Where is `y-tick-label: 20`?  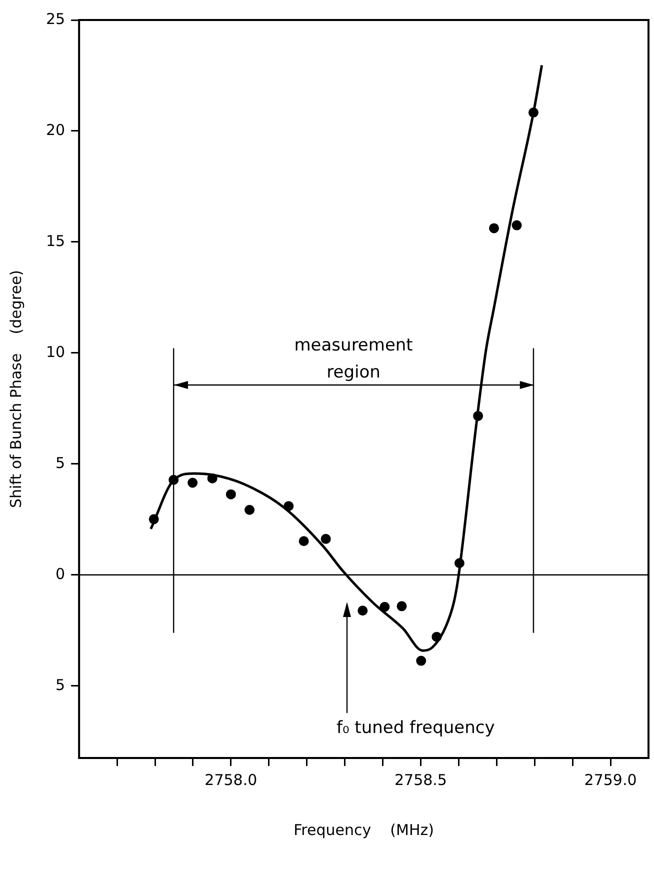
y-tick-label: 20 is located at coordinates (56, 129).